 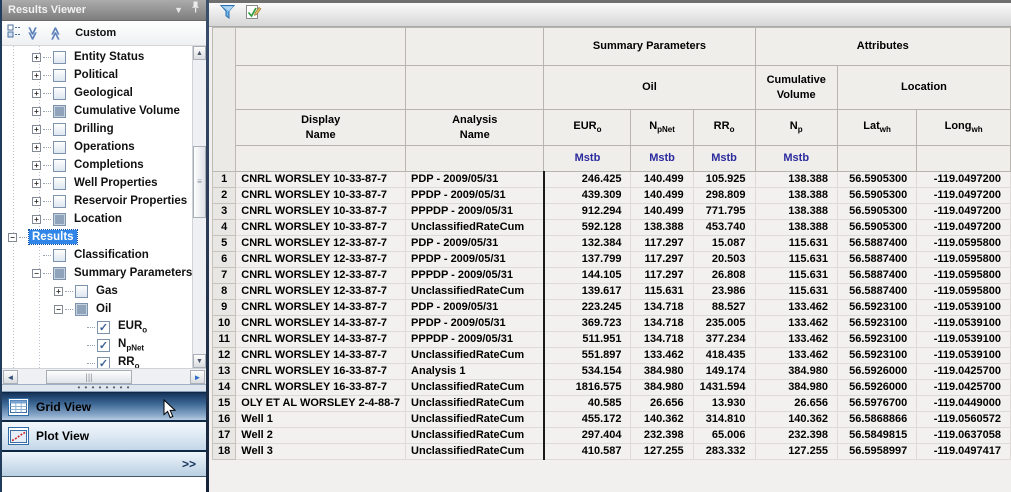 I want to click on rr-cell: 235.005, so click(x=724, y=323).